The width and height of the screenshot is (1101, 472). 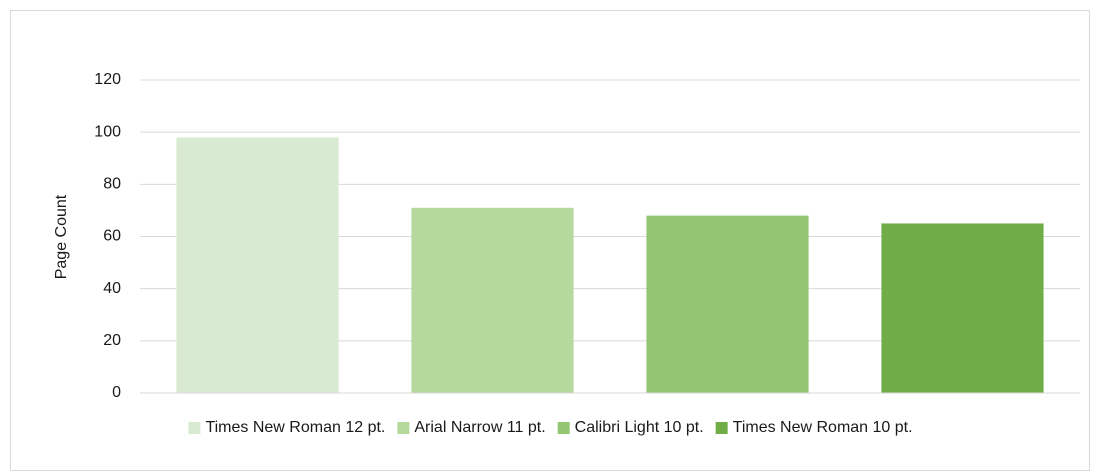 I want to click on legend-label: Calibri Light 10 pt., so click(x=639, y=427).